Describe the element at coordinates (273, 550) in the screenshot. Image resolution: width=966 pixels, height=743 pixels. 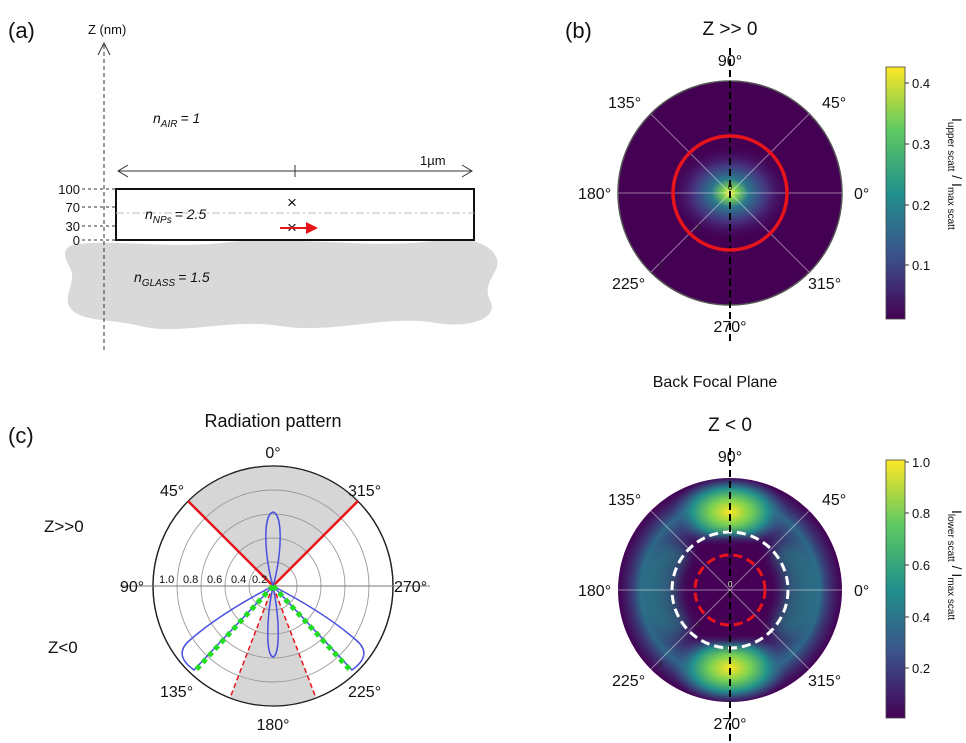
I see `upper-lobe` at that location.